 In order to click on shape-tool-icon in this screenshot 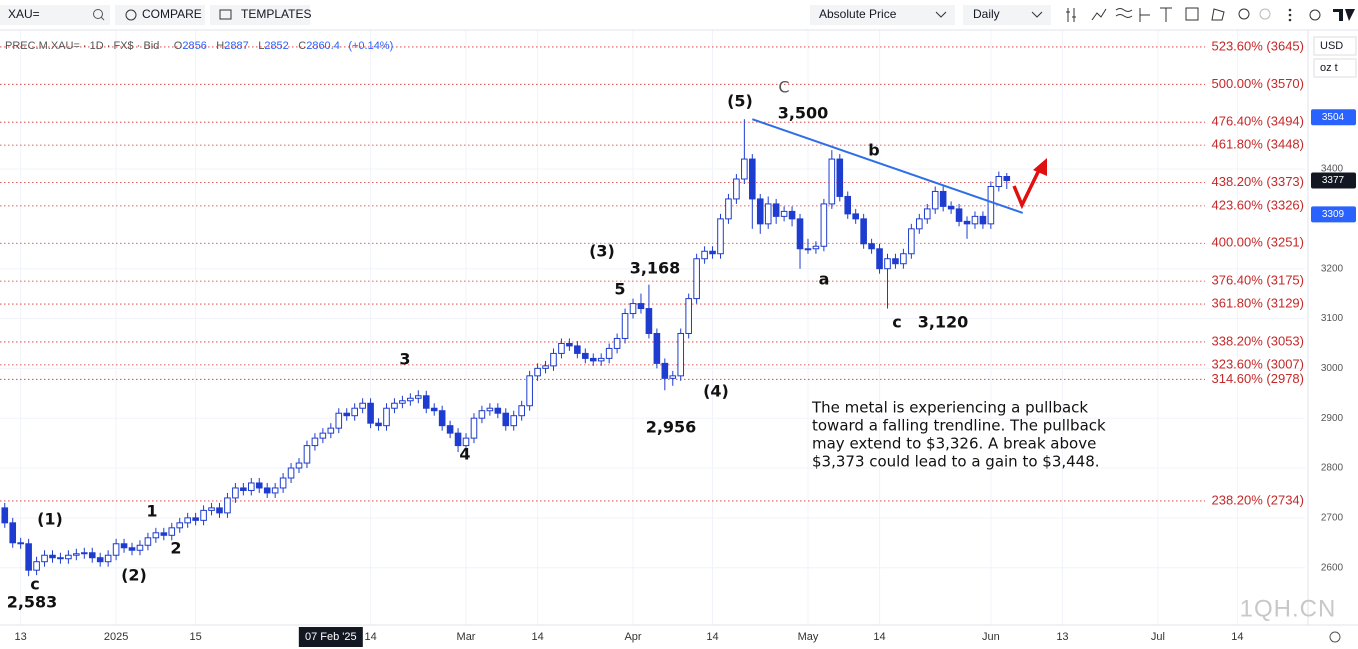, I will do `click(1192, 14)`.